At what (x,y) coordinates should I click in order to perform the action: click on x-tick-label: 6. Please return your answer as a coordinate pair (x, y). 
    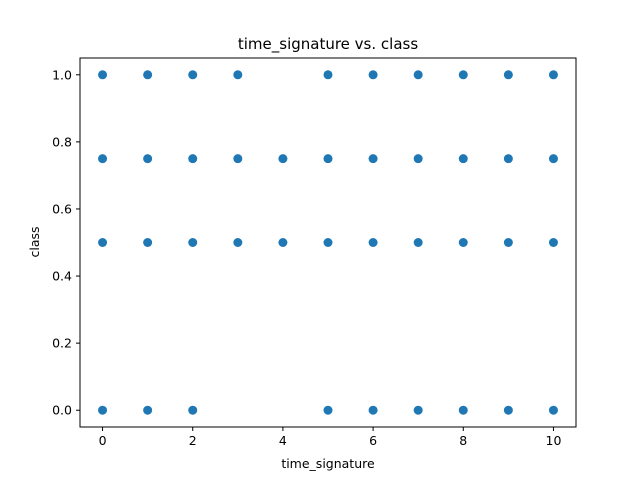
    Looking at the image, I should click on (373, 440).